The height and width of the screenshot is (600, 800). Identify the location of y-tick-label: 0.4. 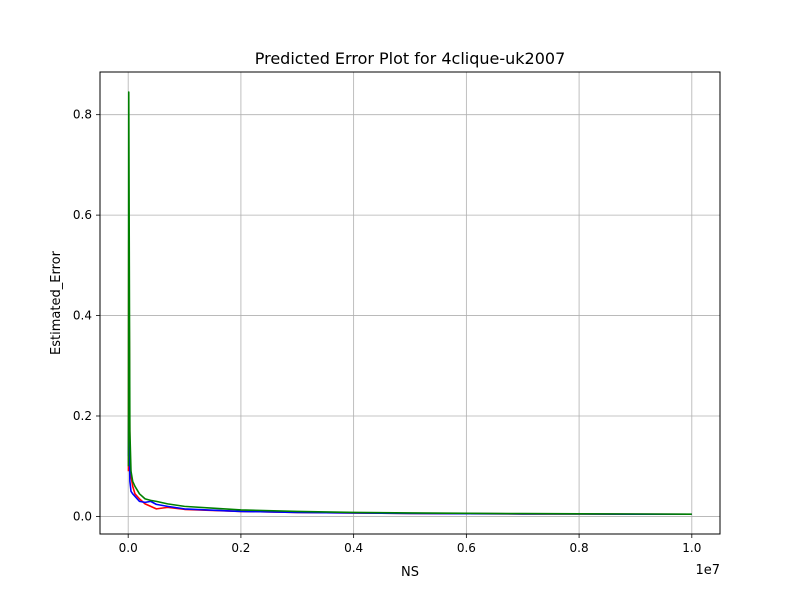
(82, 316).